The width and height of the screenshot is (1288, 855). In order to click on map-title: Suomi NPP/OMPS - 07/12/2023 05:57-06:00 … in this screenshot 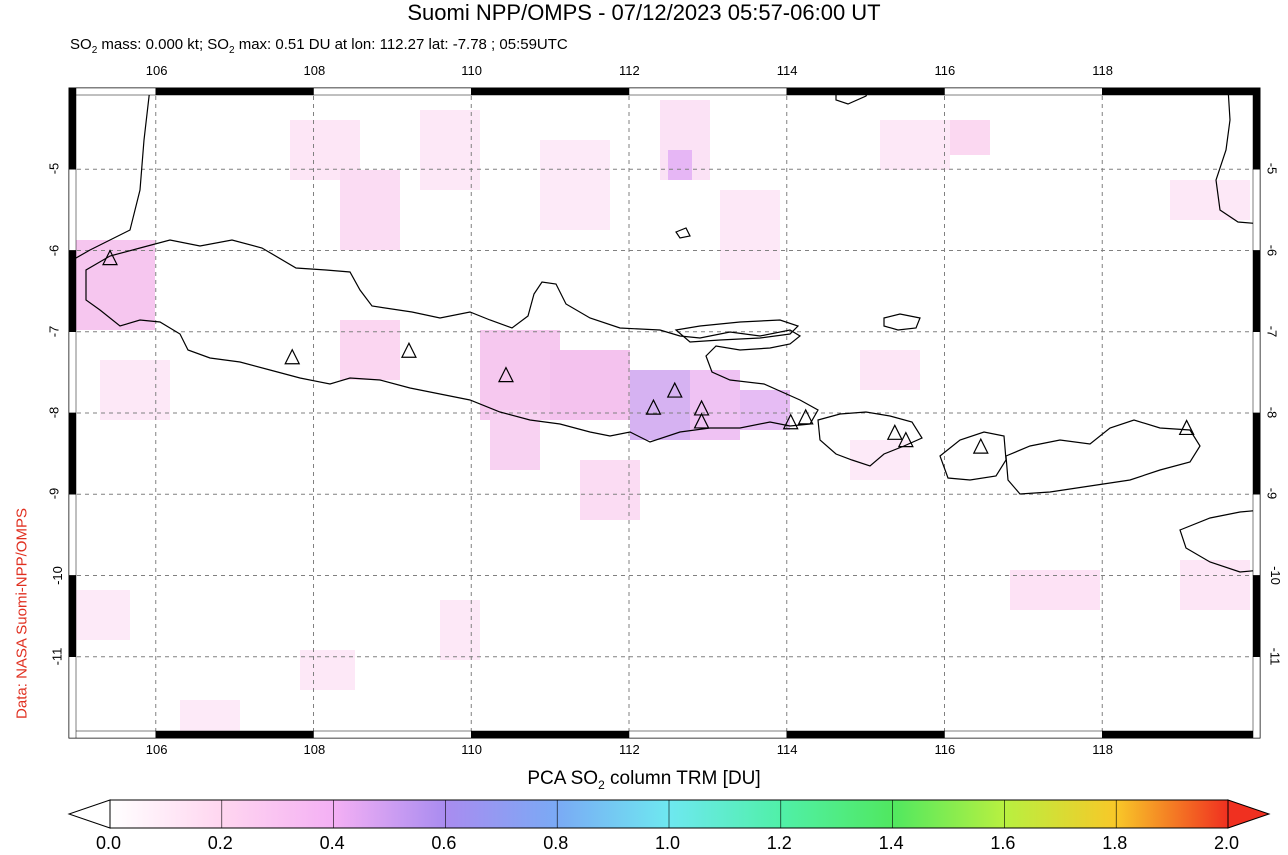, I will do `click(644, 12)`.